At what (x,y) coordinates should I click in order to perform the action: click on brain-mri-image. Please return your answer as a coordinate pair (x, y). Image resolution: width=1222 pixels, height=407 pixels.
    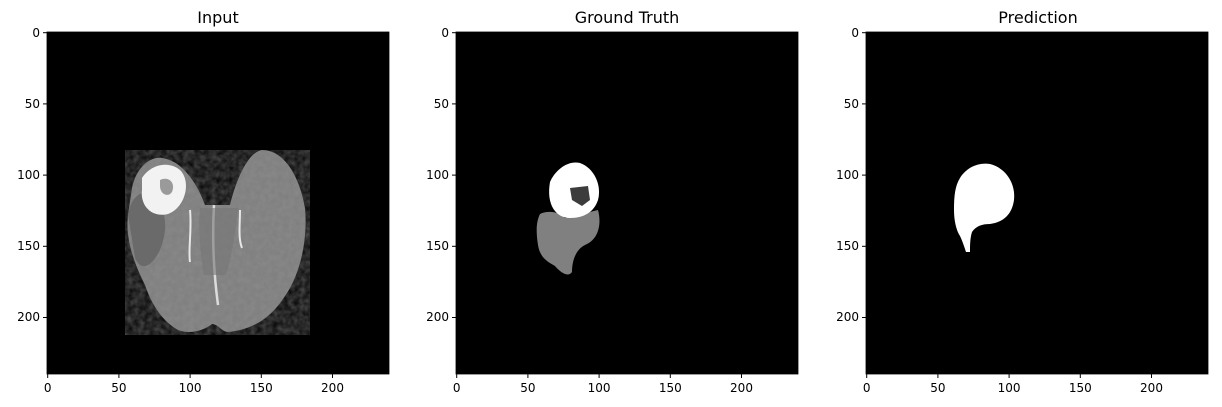
    Looking at the image, I should click on (217, 242).